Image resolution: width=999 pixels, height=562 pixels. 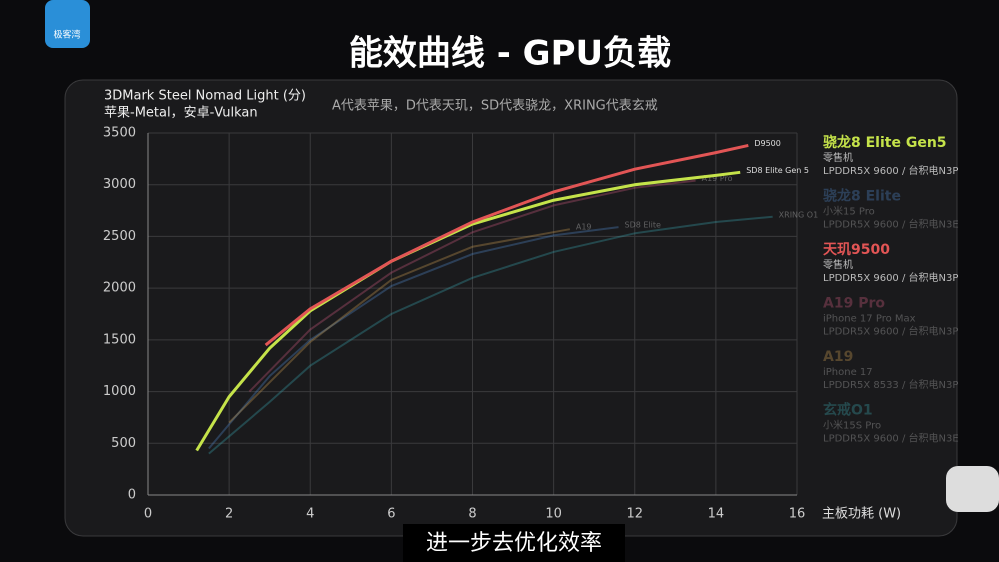 I want to click on legend-detail: iPhone 17, so click(x=848, y=372).